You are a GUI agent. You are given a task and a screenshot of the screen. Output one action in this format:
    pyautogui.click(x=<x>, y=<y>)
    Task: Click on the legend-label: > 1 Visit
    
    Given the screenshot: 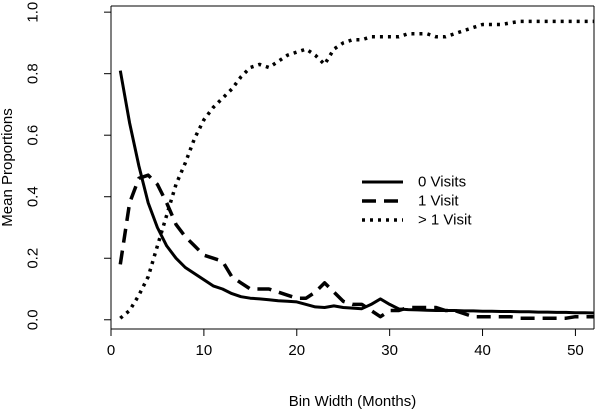 What is the action you would take?
    pyautogui.click(x=445, y=220)
    